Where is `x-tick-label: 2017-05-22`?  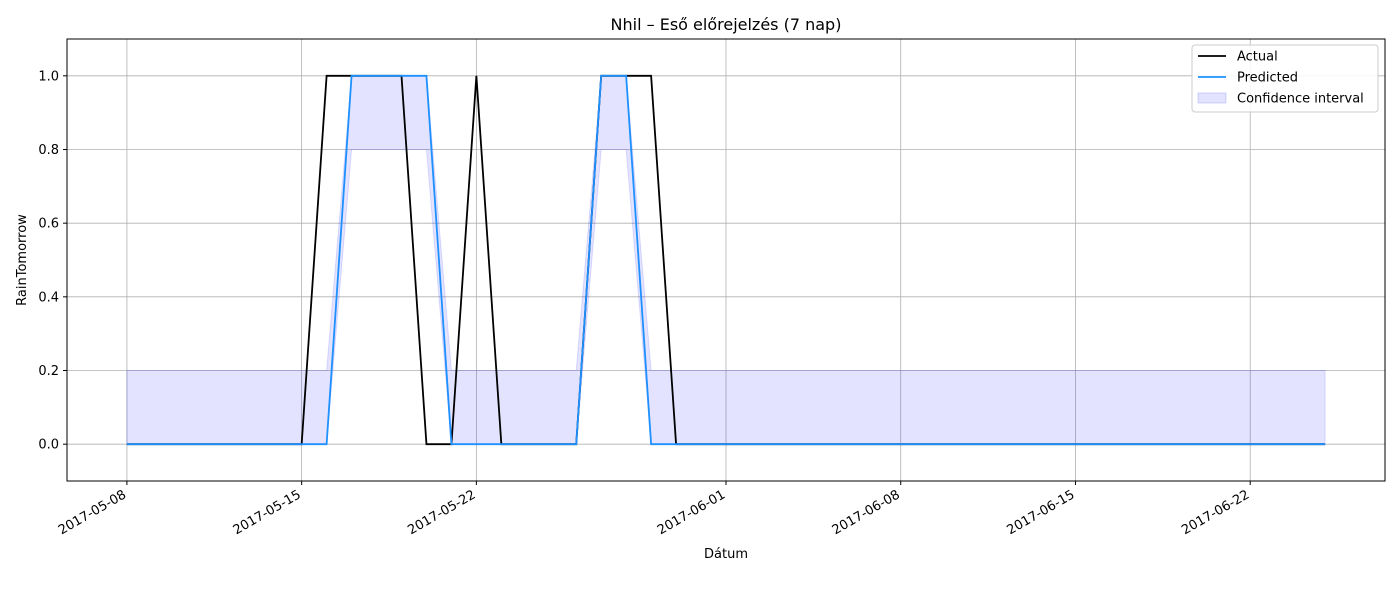
x-tick-label: 2017-05-22 is located at coordinates (441, 512).